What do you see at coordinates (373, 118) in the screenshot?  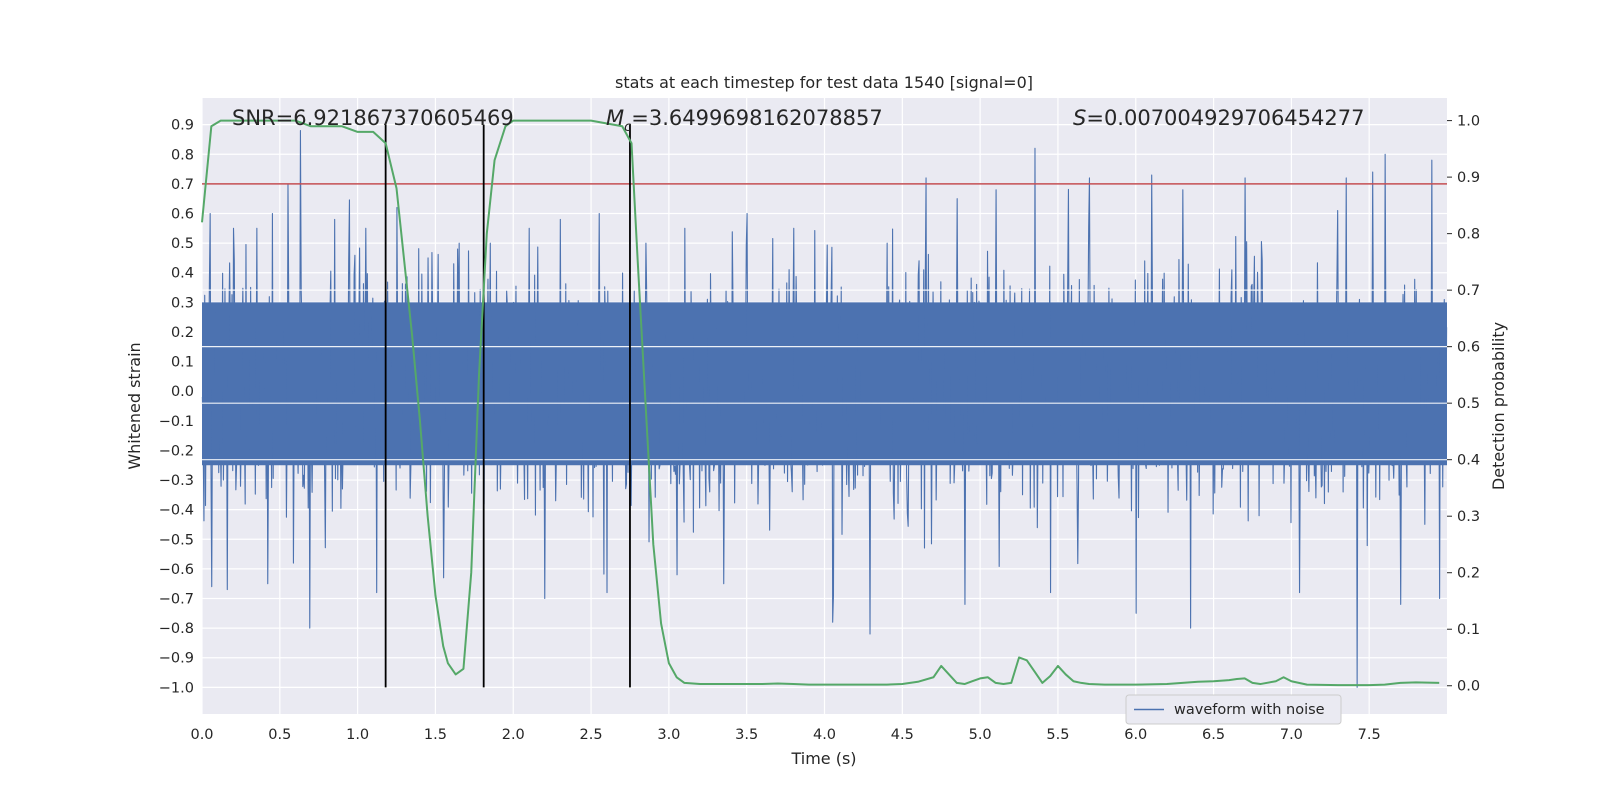 I see `snr-annotation: SNR=6.921867370605469` at bounding box center [373, 118].